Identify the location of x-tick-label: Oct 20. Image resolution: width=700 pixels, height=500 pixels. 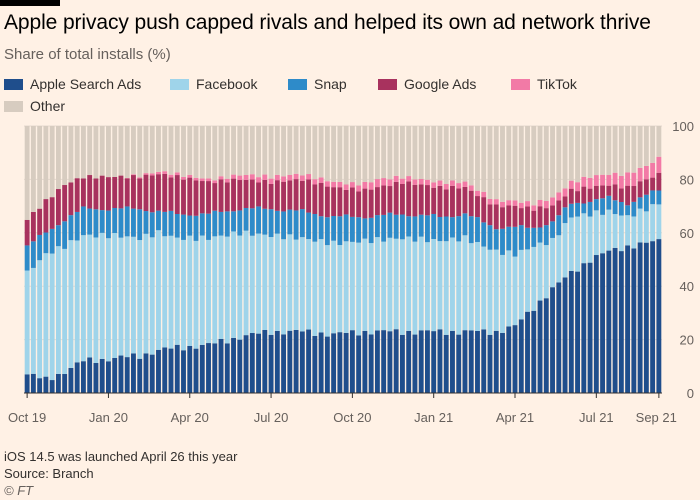
(352, 417).